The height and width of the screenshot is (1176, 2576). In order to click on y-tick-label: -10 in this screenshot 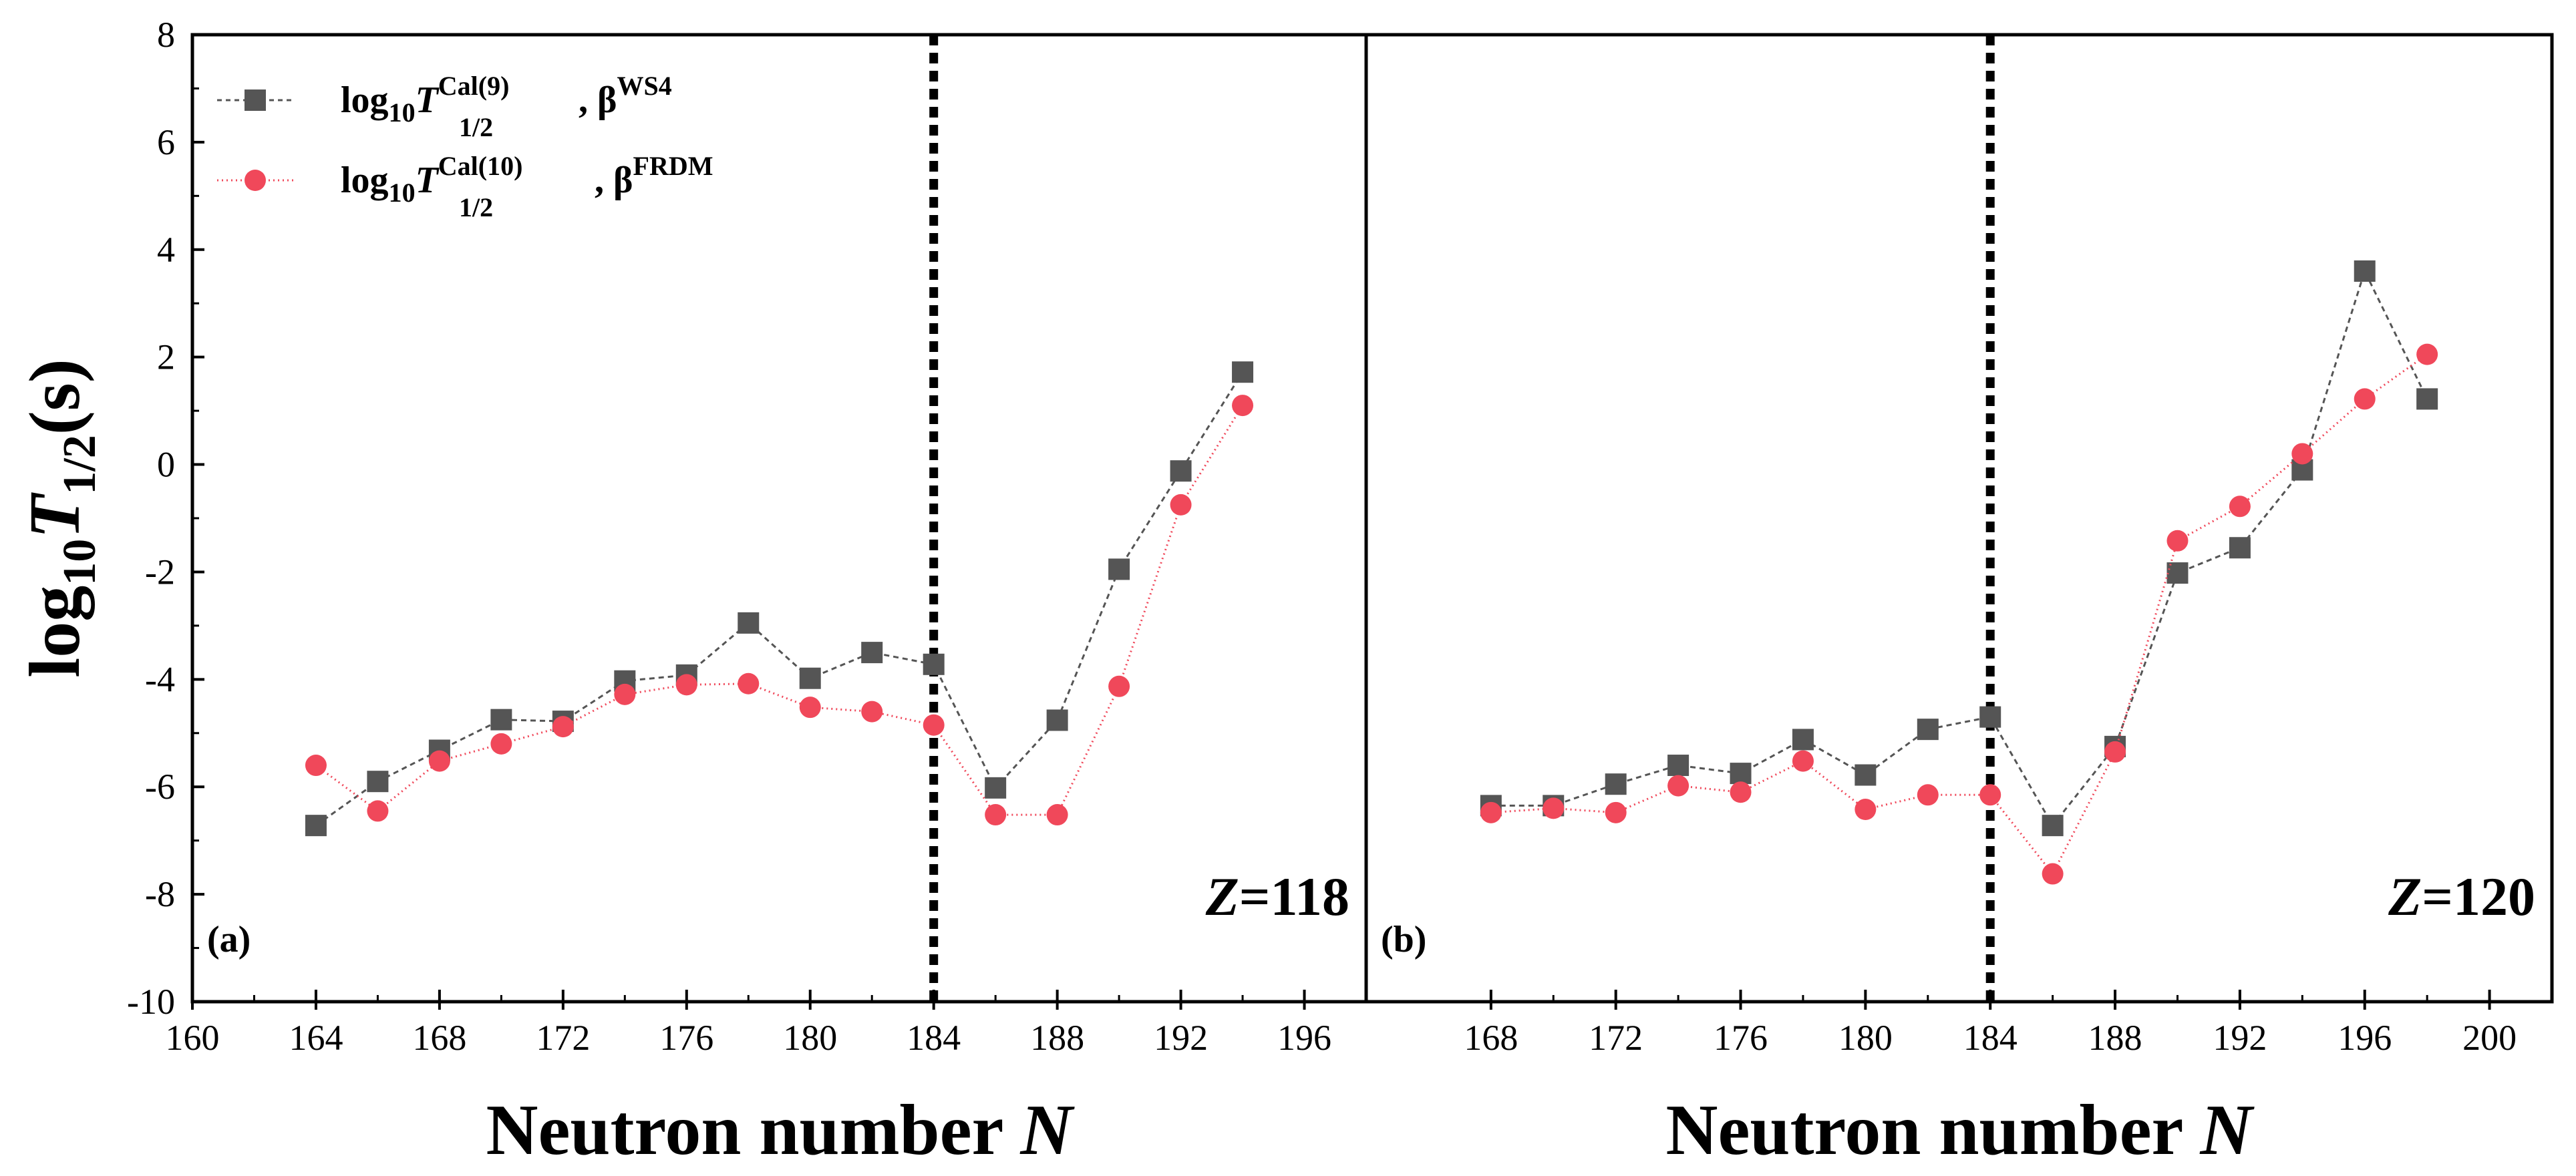, I will do `click(151, 1002)`.